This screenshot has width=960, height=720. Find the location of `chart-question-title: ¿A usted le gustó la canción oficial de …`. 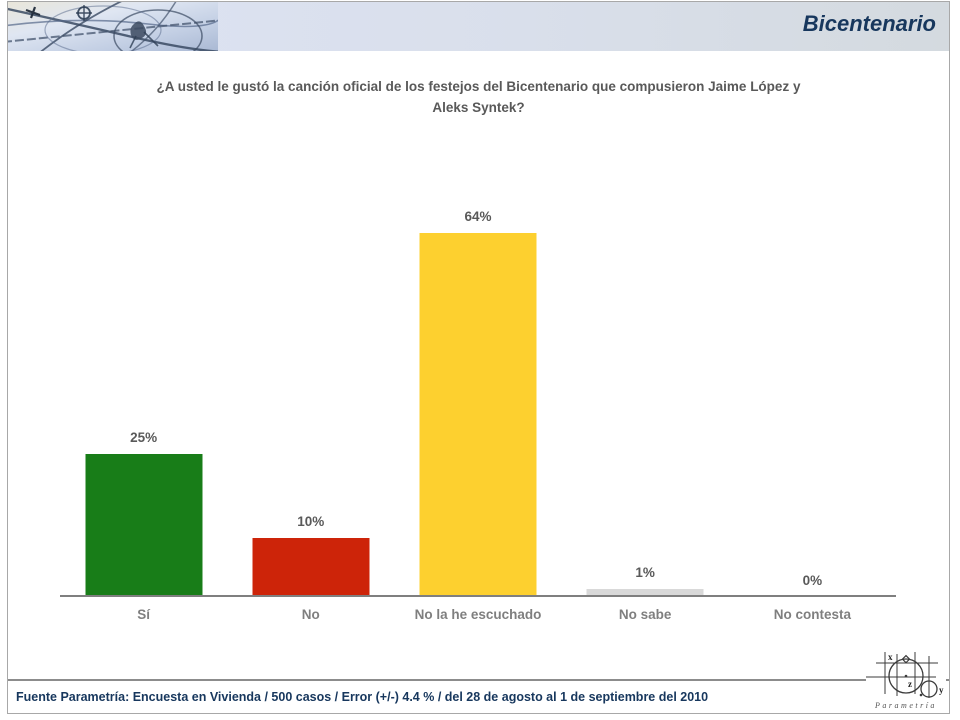

chart-question-title: ¿A usted le gustó la canción oficial de … is located at coordinates (478, 97).